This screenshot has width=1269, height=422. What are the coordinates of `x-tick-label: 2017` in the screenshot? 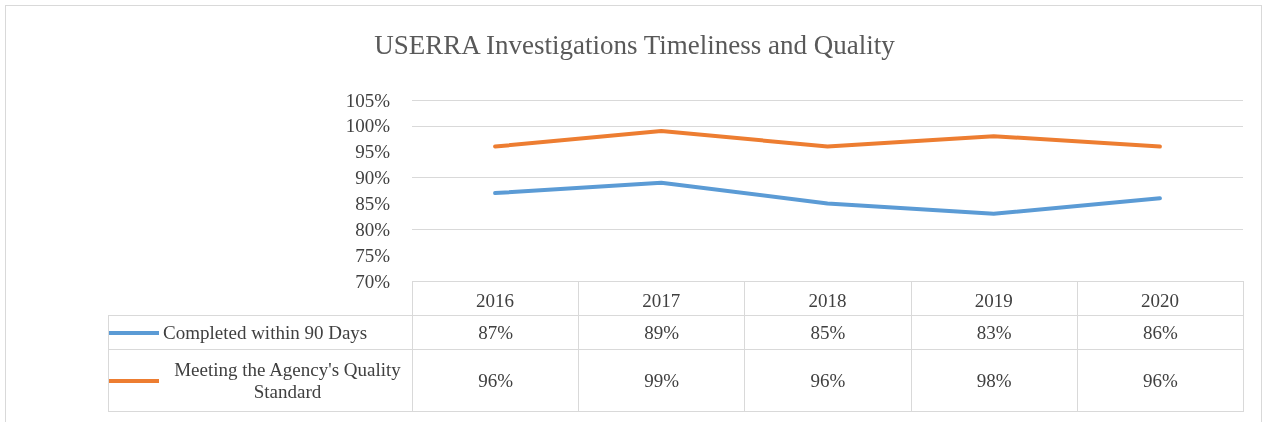 It's located at (661, 300).